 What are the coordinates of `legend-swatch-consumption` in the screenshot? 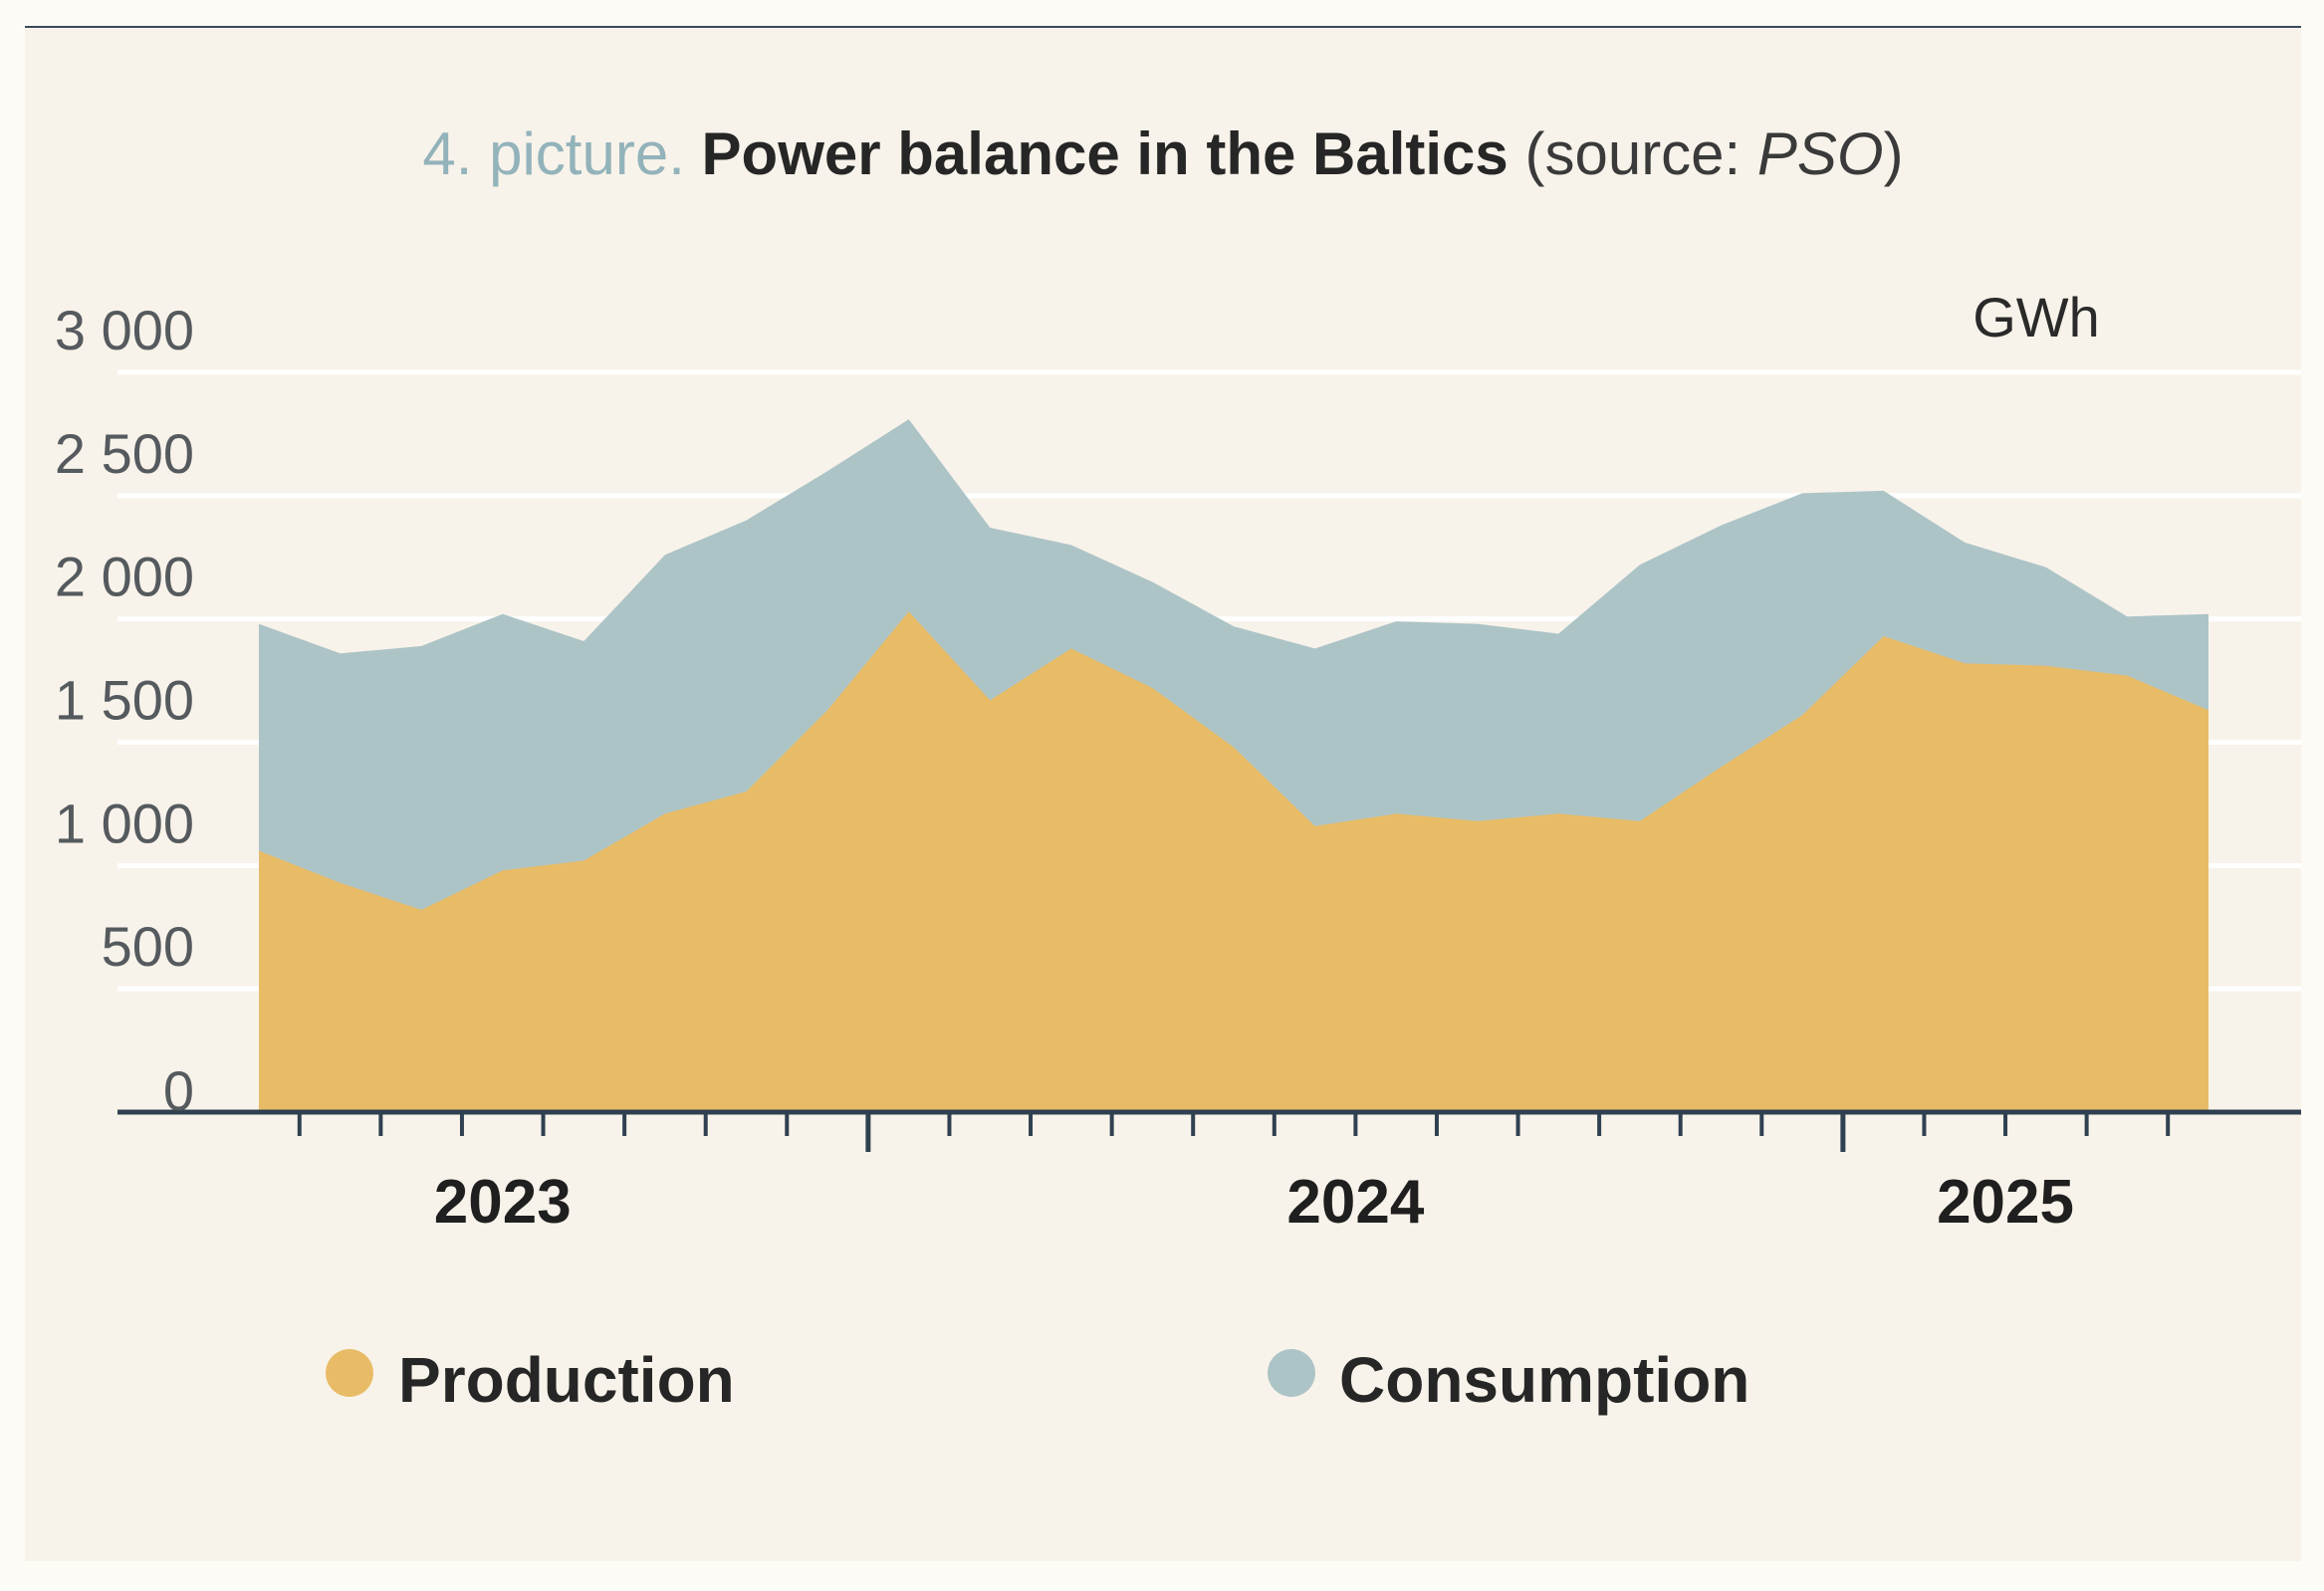 It's located at (1291, 1373).